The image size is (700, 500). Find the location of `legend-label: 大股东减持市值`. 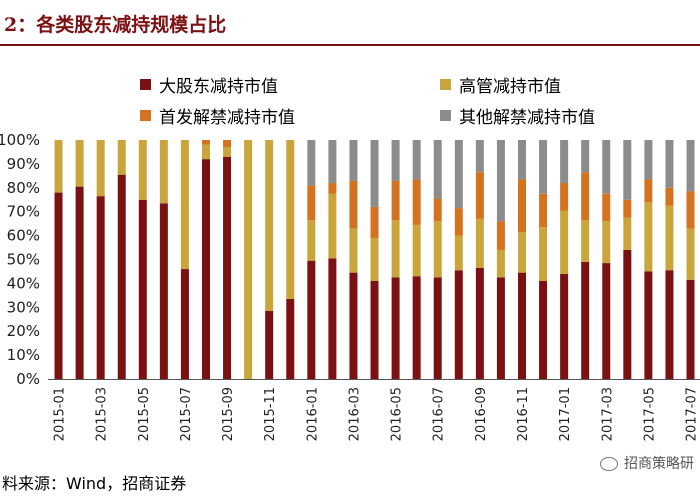

legend-label: 大股东减持市值 is located at coordinates (218, 87).